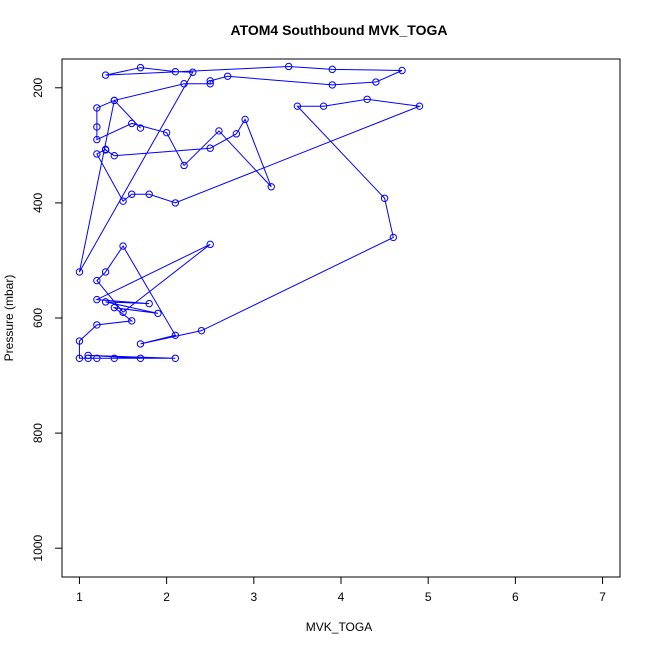  I want to click on x-tick-label: 7, so click(602, 597).